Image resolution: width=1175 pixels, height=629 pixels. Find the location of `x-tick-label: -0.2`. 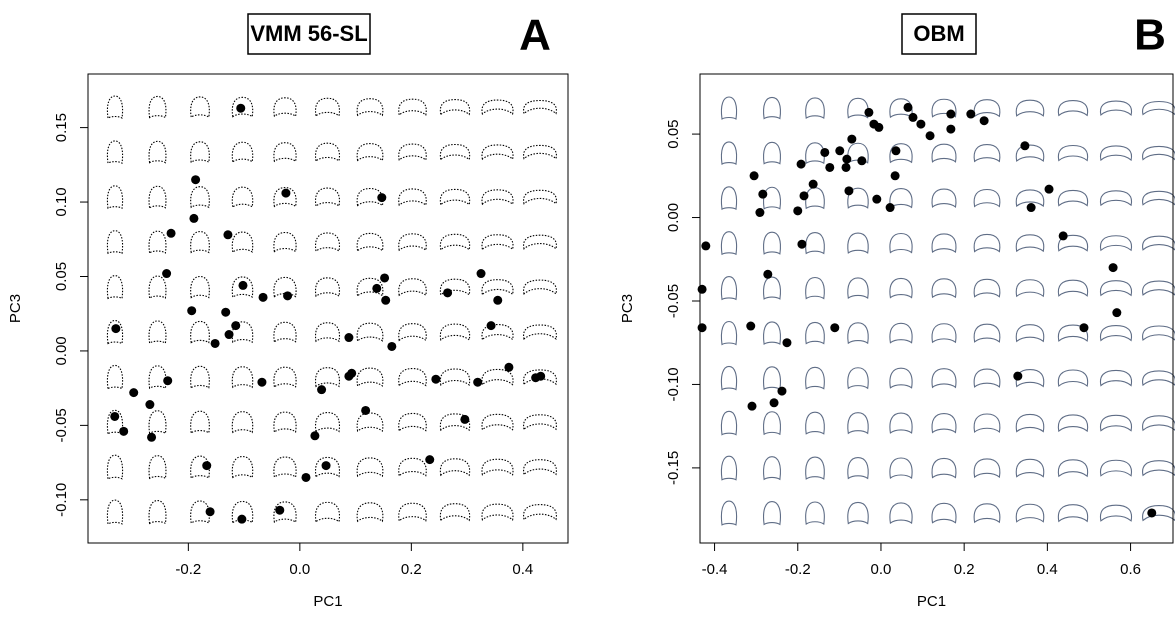

x-tick-label: -0.2 is located at coordinates (798, 569).